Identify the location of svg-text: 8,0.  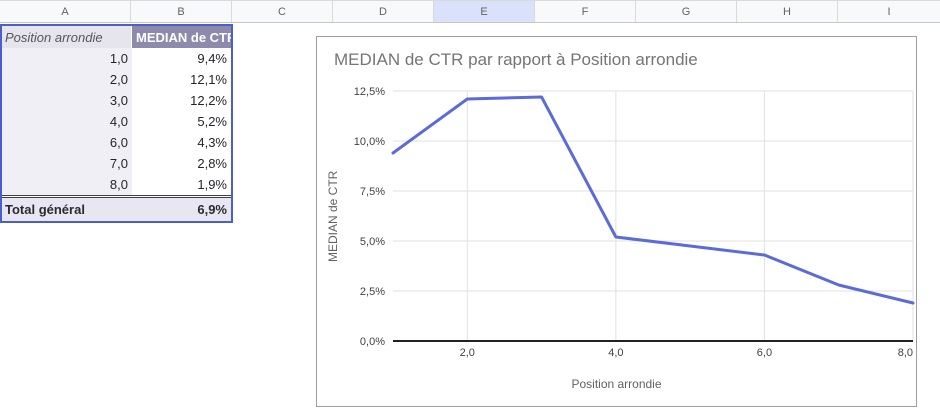
(905, 353).